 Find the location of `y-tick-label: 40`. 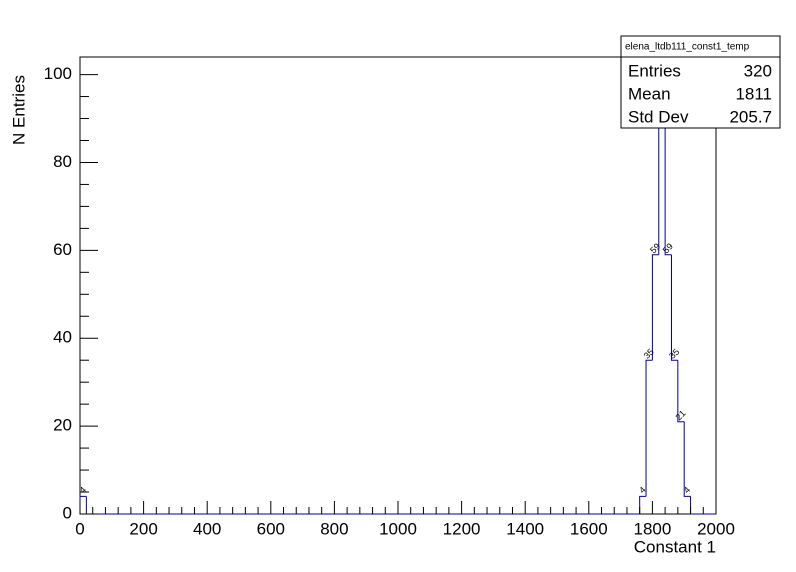

y-tick-label: 40 is located at coordinates (62, 337).